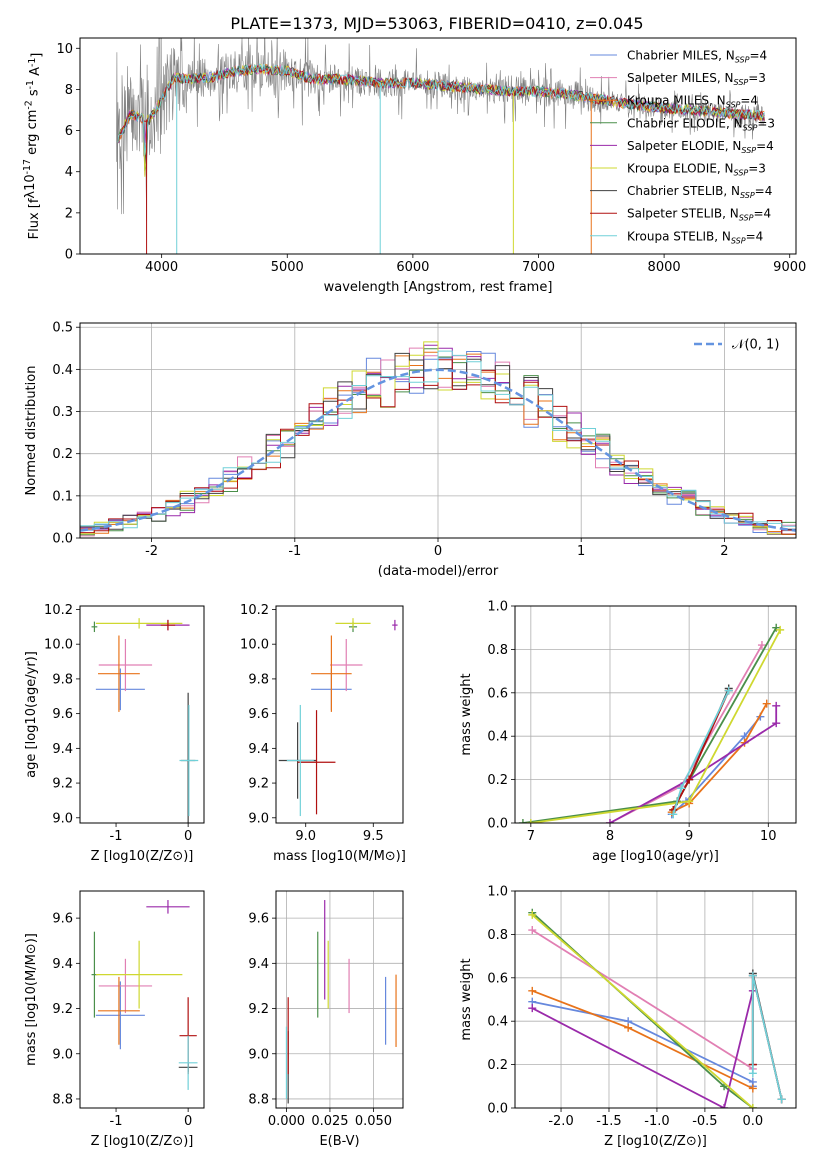  Describe the element at coordinates (69, 172) in the screenshot. I see `spectrum-ytick-label: 4` at that location.